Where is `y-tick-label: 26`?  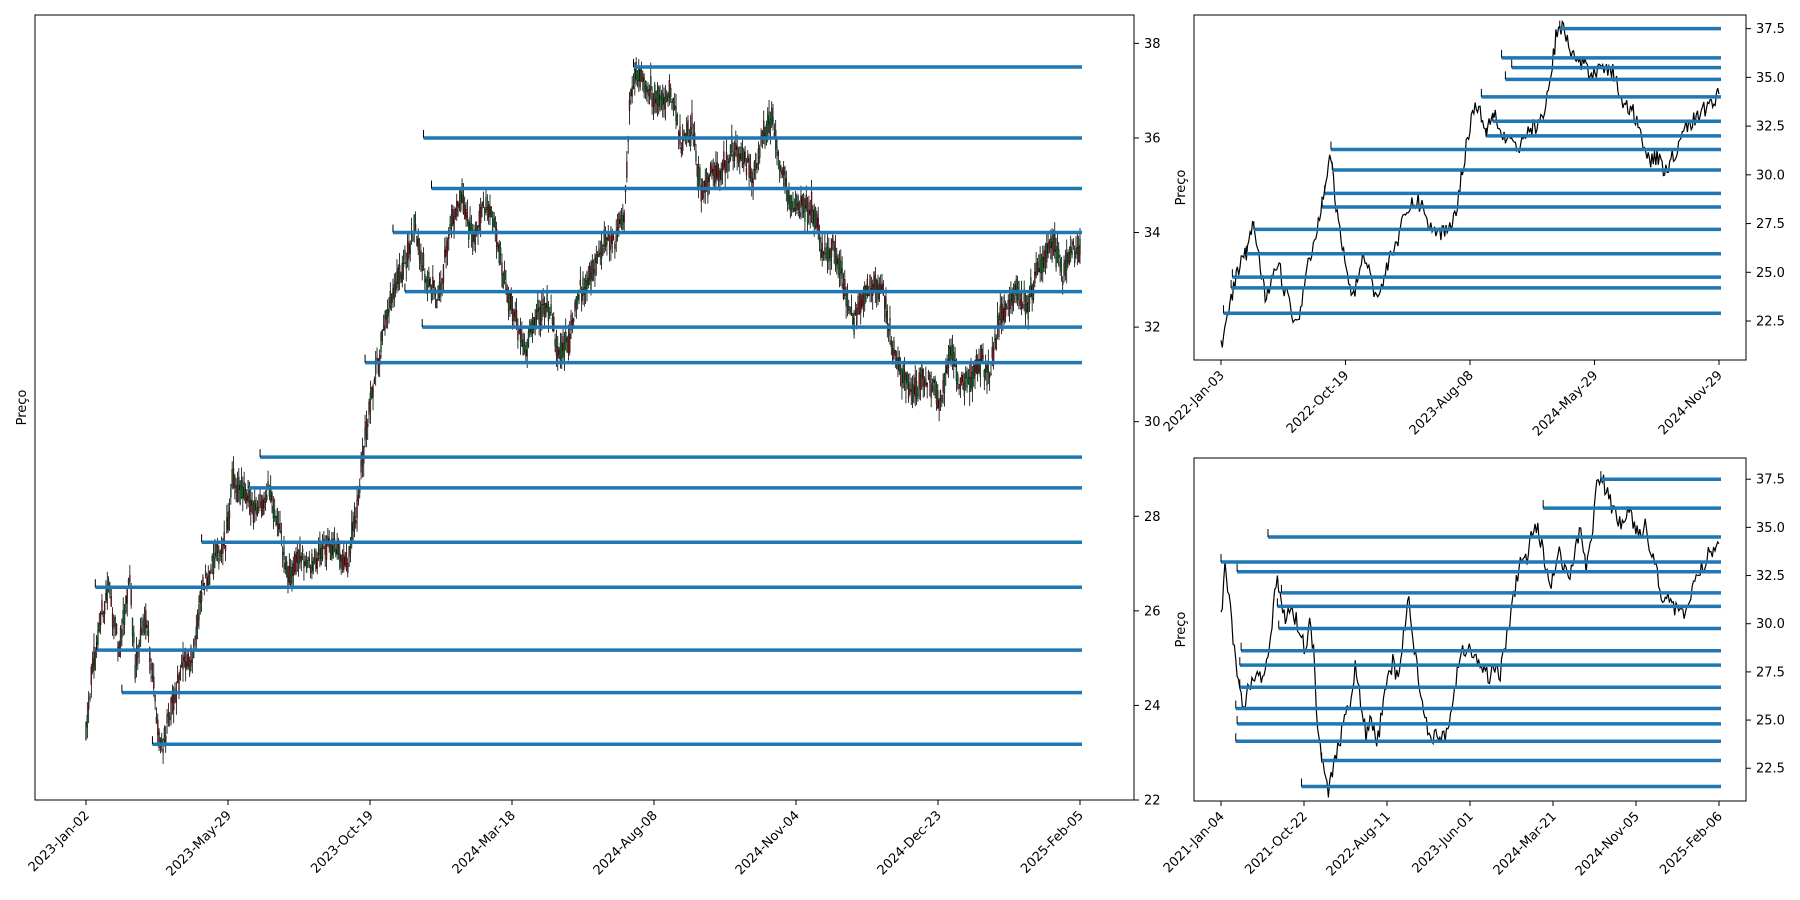
y-tick-label: 26 is located at coordinates (1152, 611).